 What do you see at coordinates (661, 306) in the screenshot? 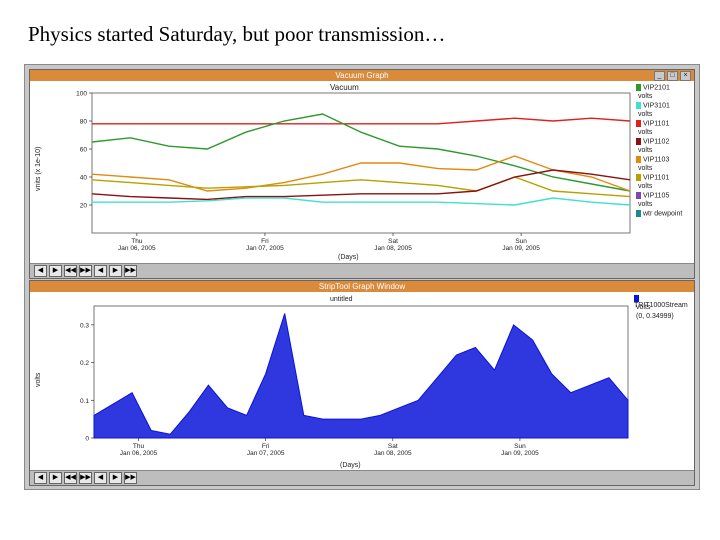
I see `legend-label: TRIT1000Stream` at bounding box center [661, 306].